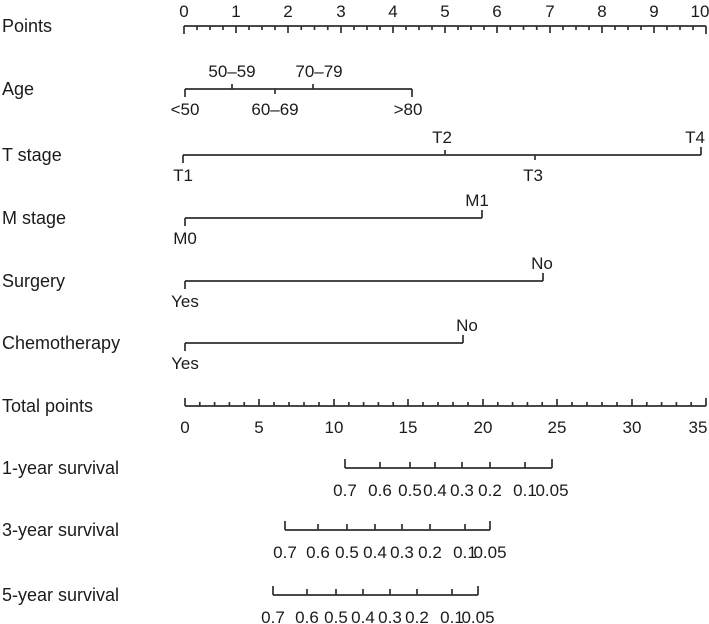  I want to click on row-label-surgery: Surgery, so click(33, 281).